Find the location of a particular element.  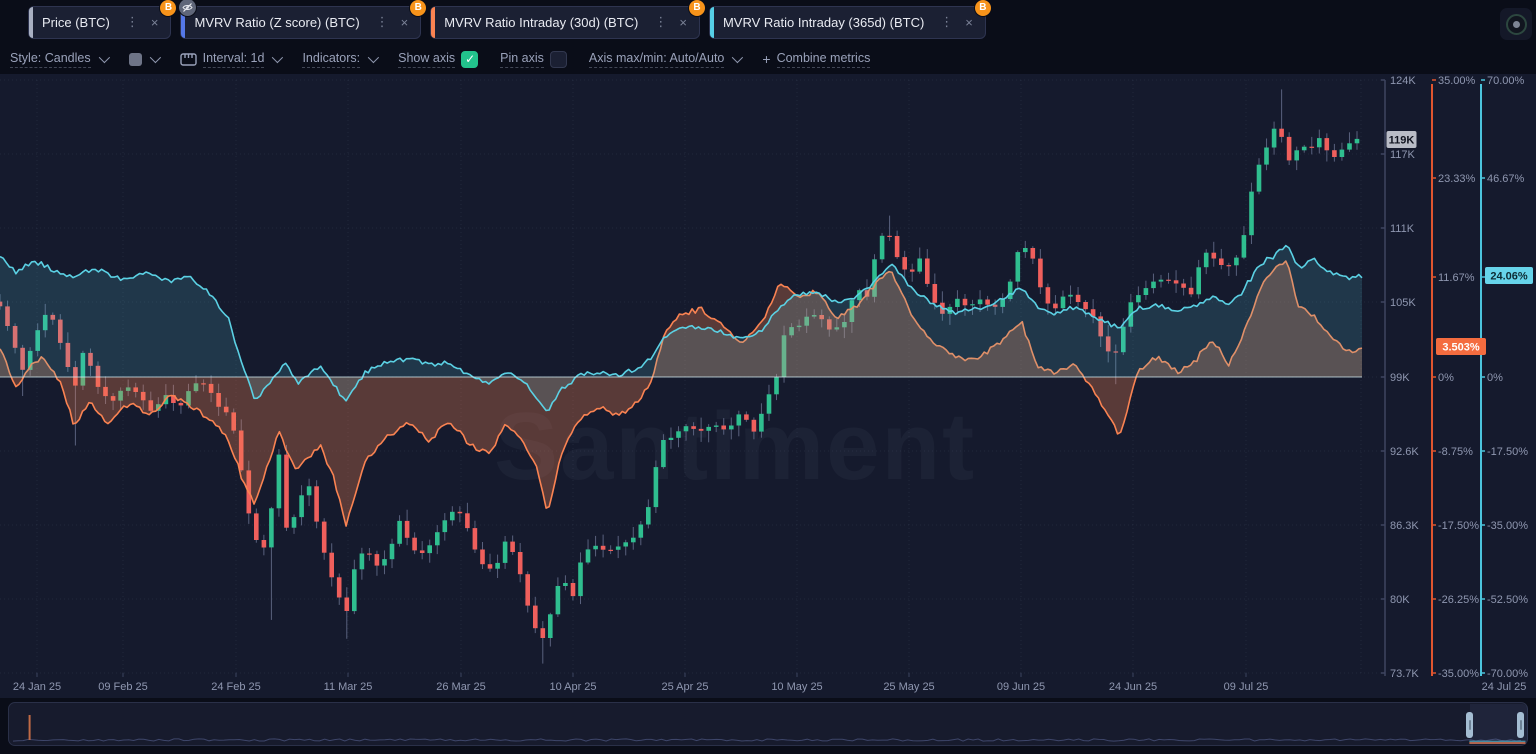

indicators-dropdown: Indicators: is located at coordinates (341, 59).